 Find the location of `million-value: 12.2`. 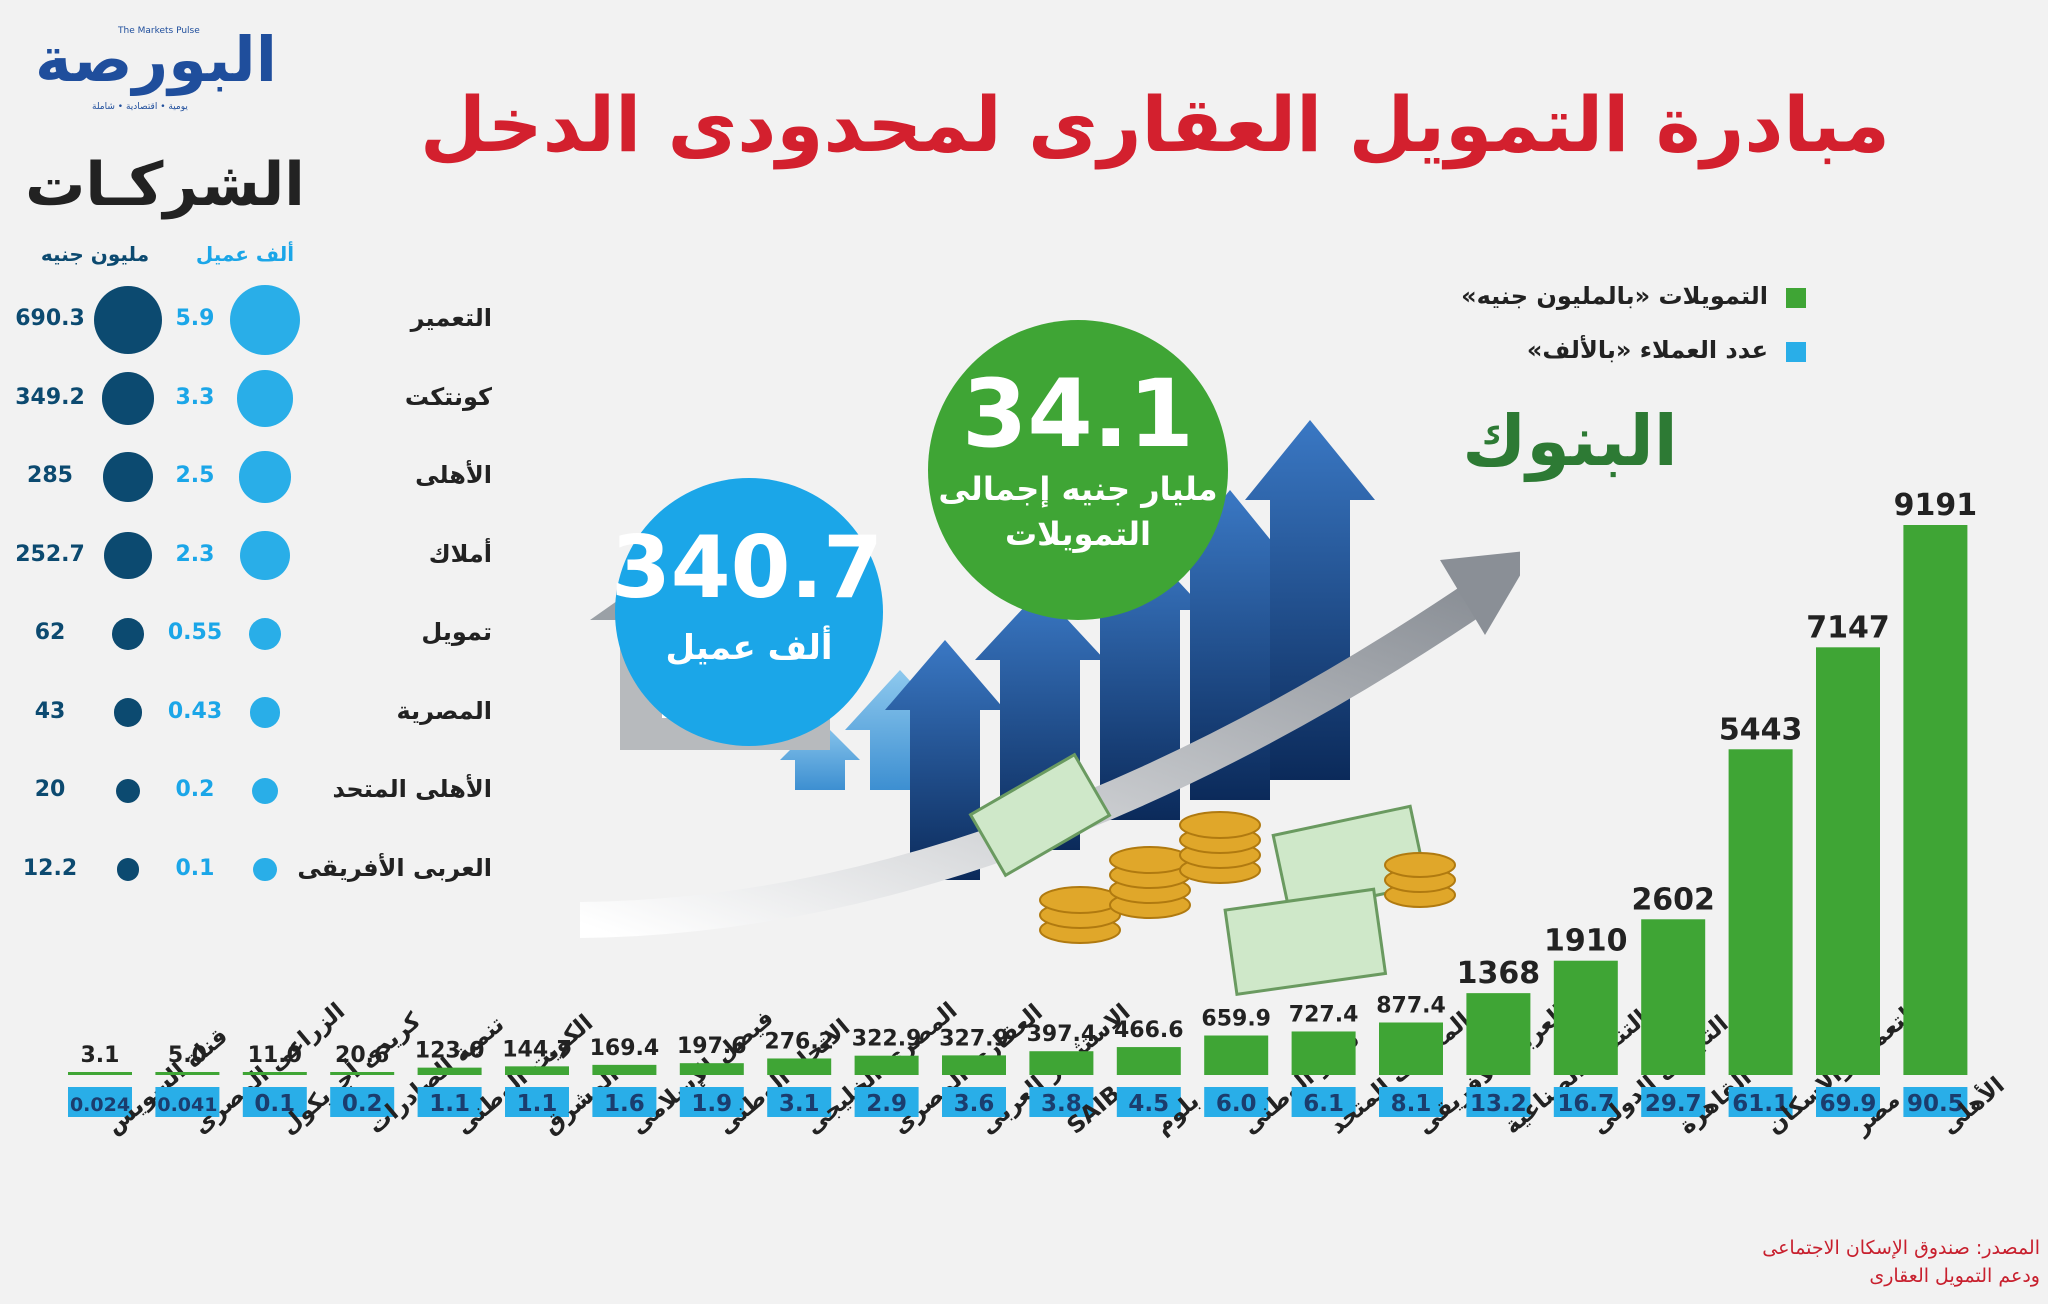

million-value: 12.2 is located at coordinates (50, 868).